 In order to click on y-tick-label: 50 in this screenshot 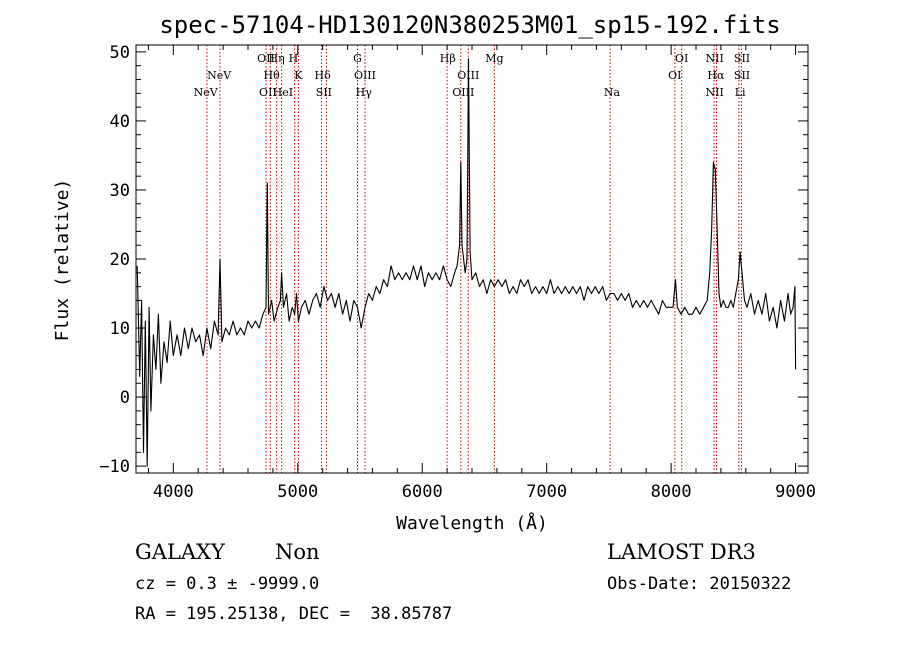, I will do `click(120, 53)`.